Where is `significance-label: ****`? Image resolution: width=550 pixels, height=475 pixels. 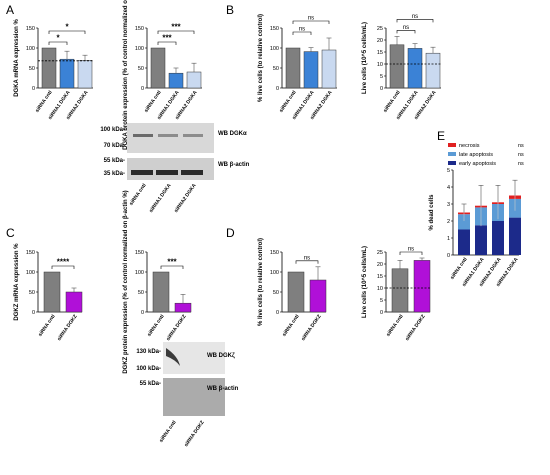 significance-label: **** is located at coordinates (63, 262).